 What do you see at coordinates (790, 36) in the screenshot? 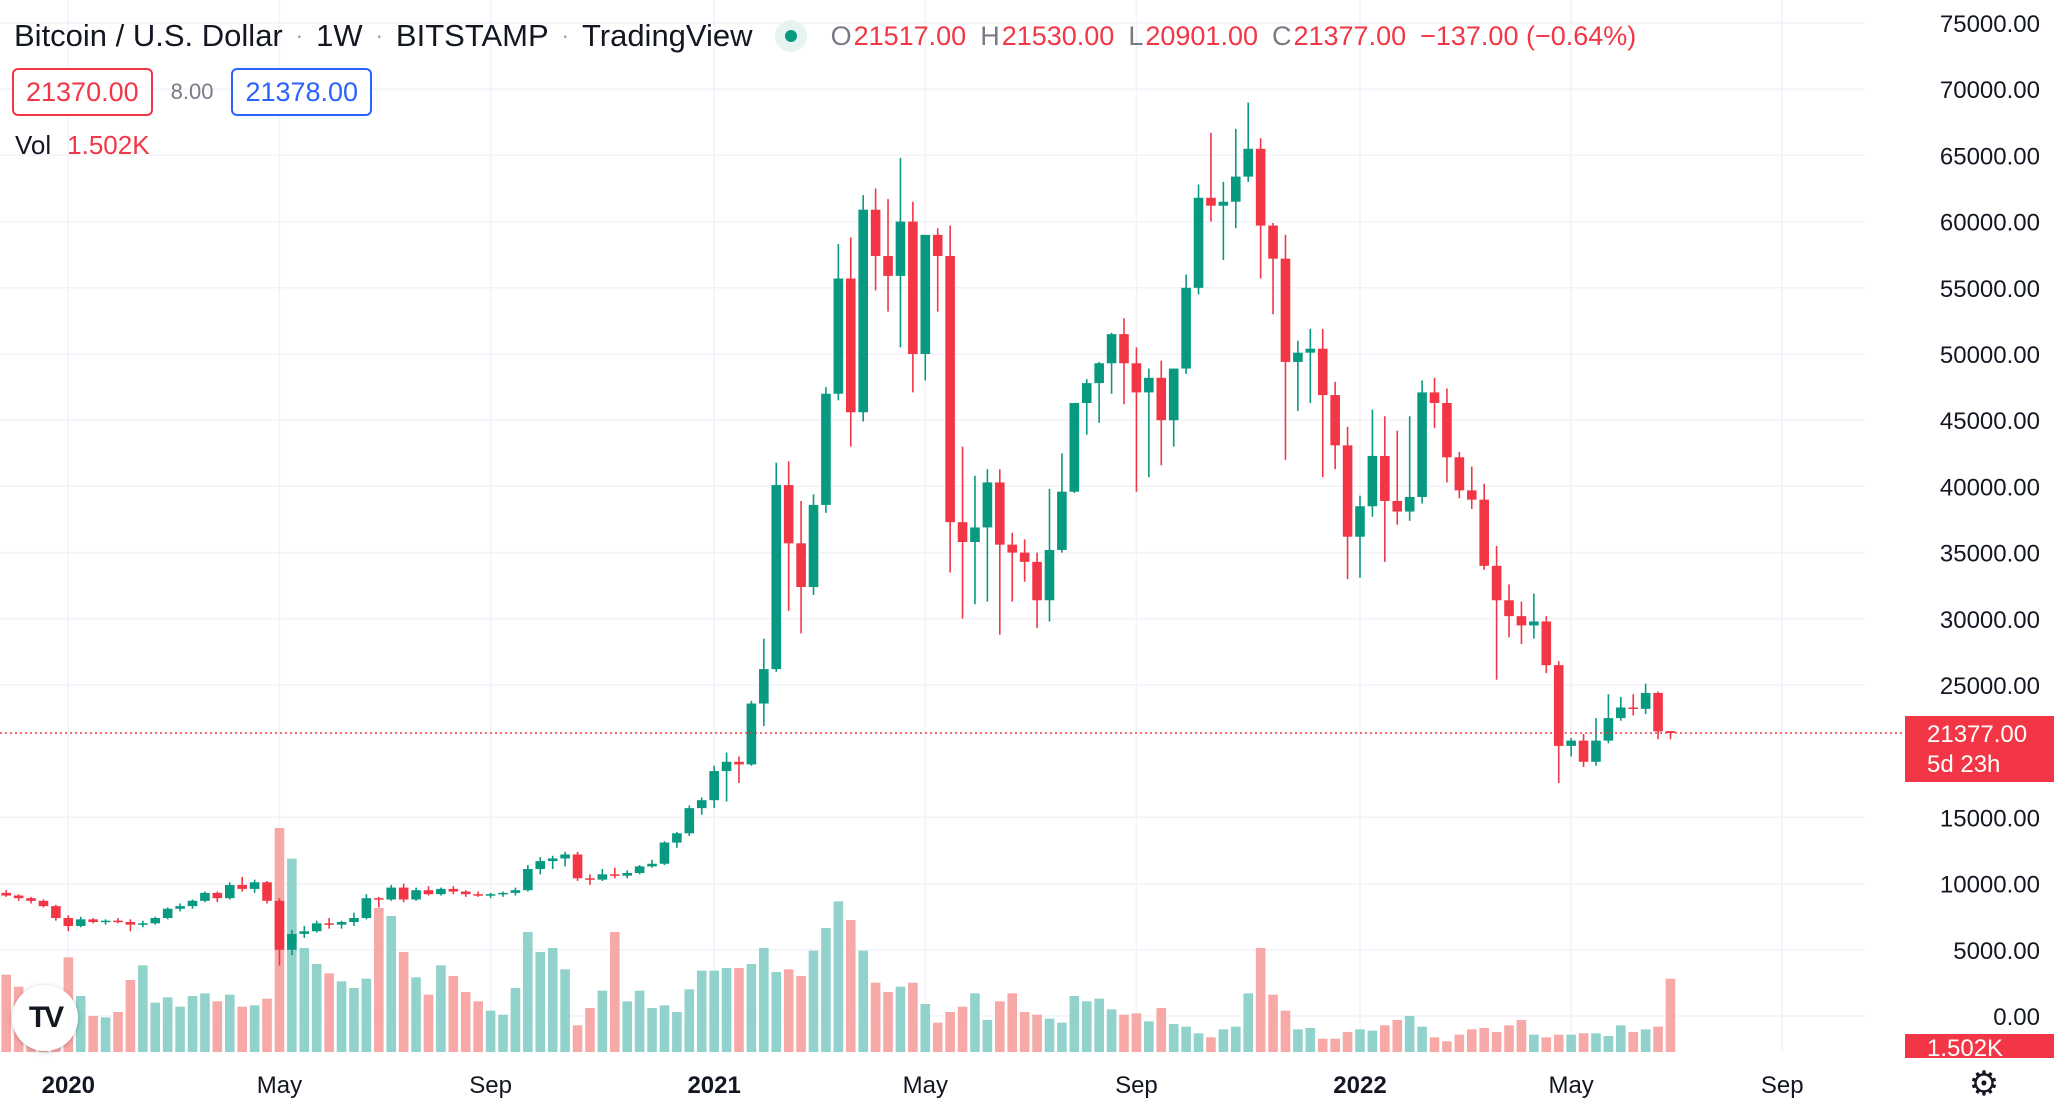
I see `market-status-icon` at bounding box center [790, 36].